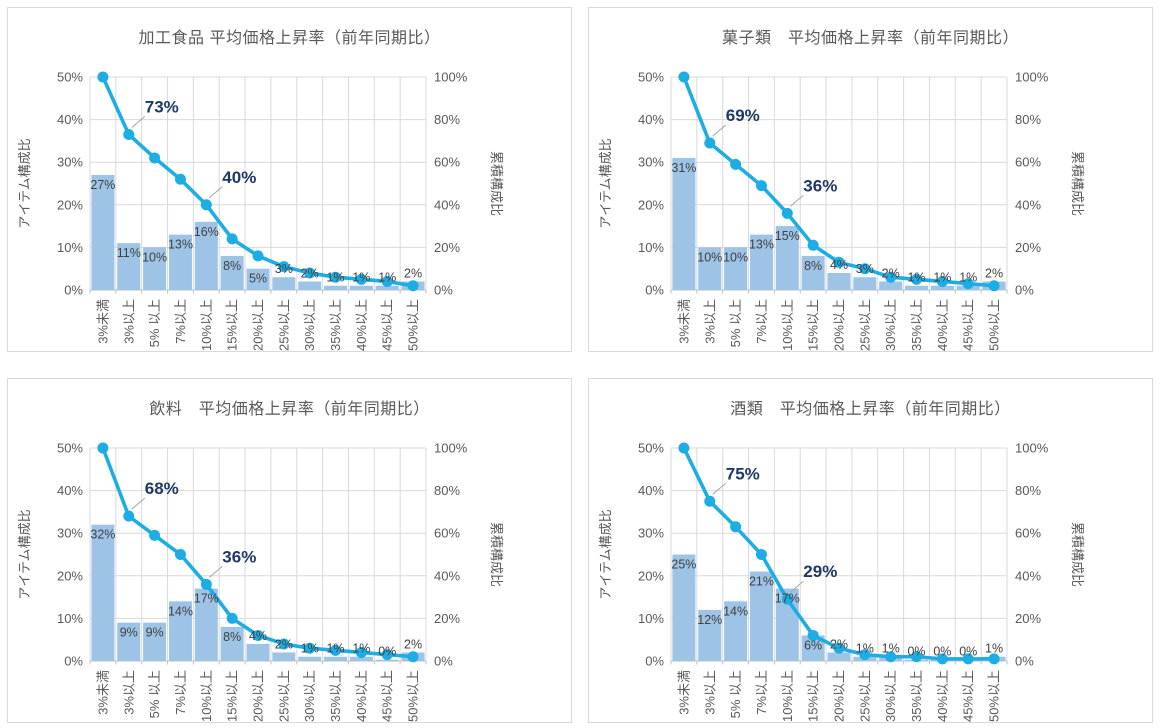 The width and height of the screenshot is (1159, 728). What do you see at coordinates (128, 692) in the screenshot?
I see `x-axis-category-label: 3%以上` at bounding box center [128, 692].